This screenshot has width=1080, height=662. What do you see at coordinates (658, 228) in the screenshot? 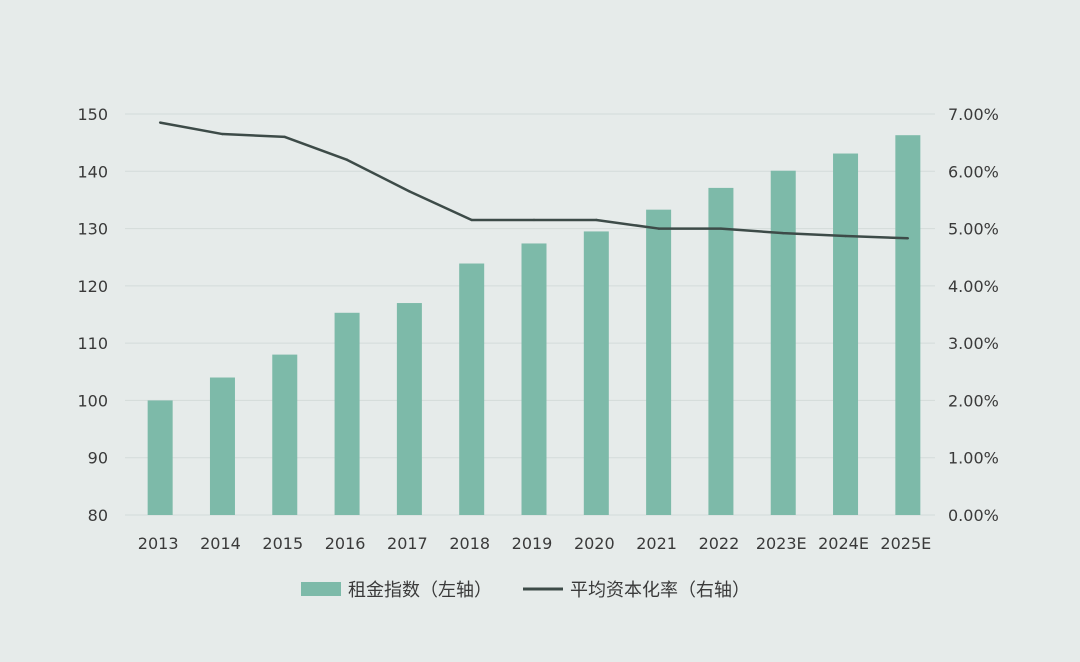
I see `line-point-2021` at bounding box center [658, 228].